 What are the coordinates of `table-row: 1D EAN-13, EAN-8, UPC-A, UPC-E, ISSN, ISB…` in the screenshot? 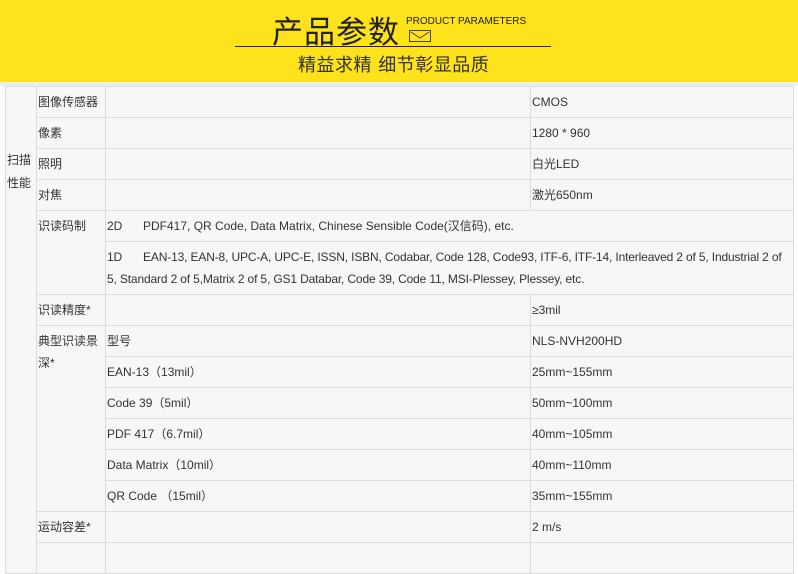 It's located at (400, 268).